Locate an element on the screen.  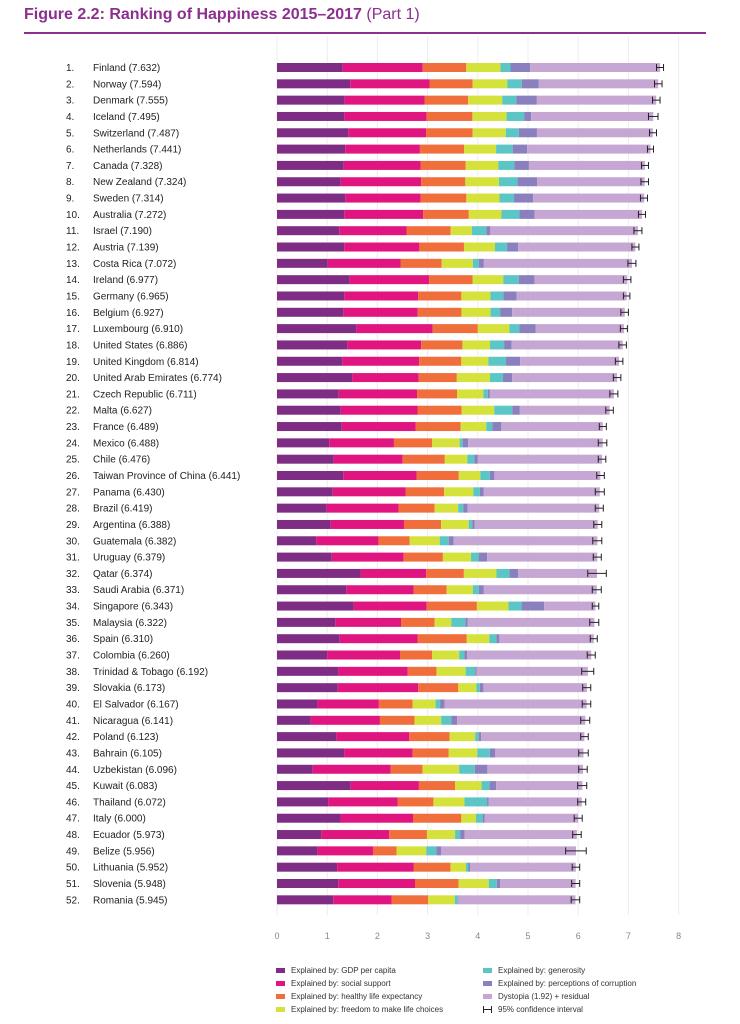
country-label: Belgium (6.927) is located at coordinates (128, 313).